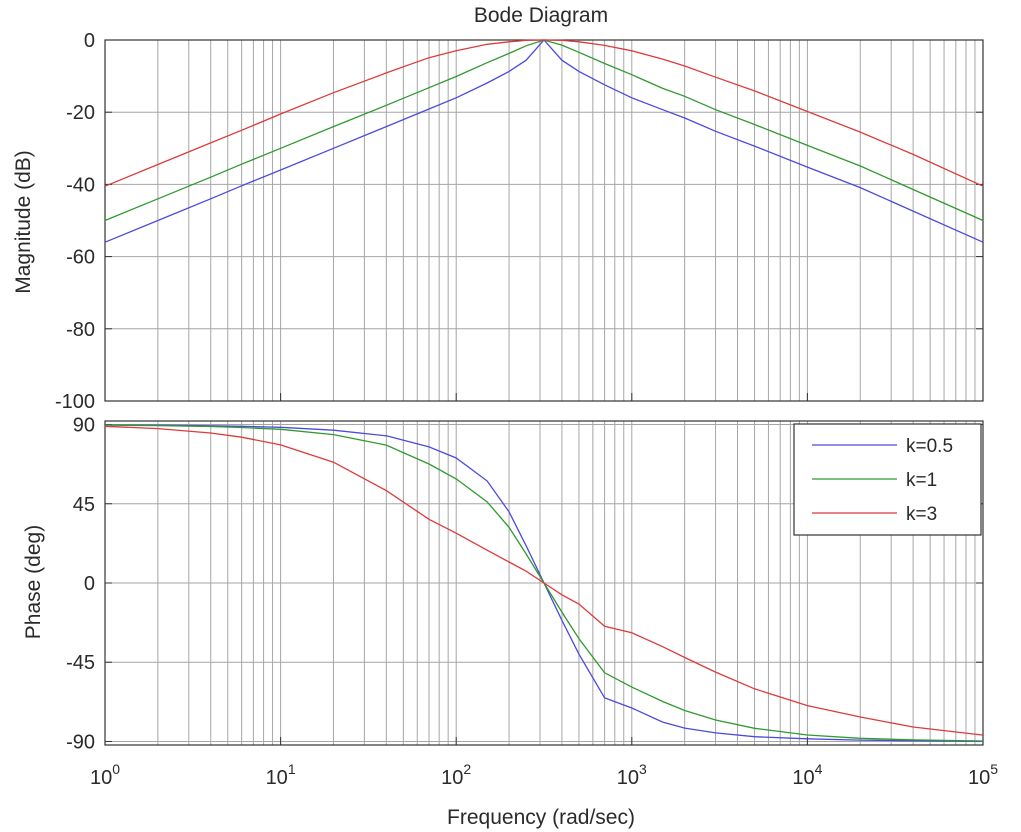 This screenshot has height=832, width=1021. Describe the element at coordinates (281, 775) in the screenshot. I see `x-tick-label: 10¹` at that location.